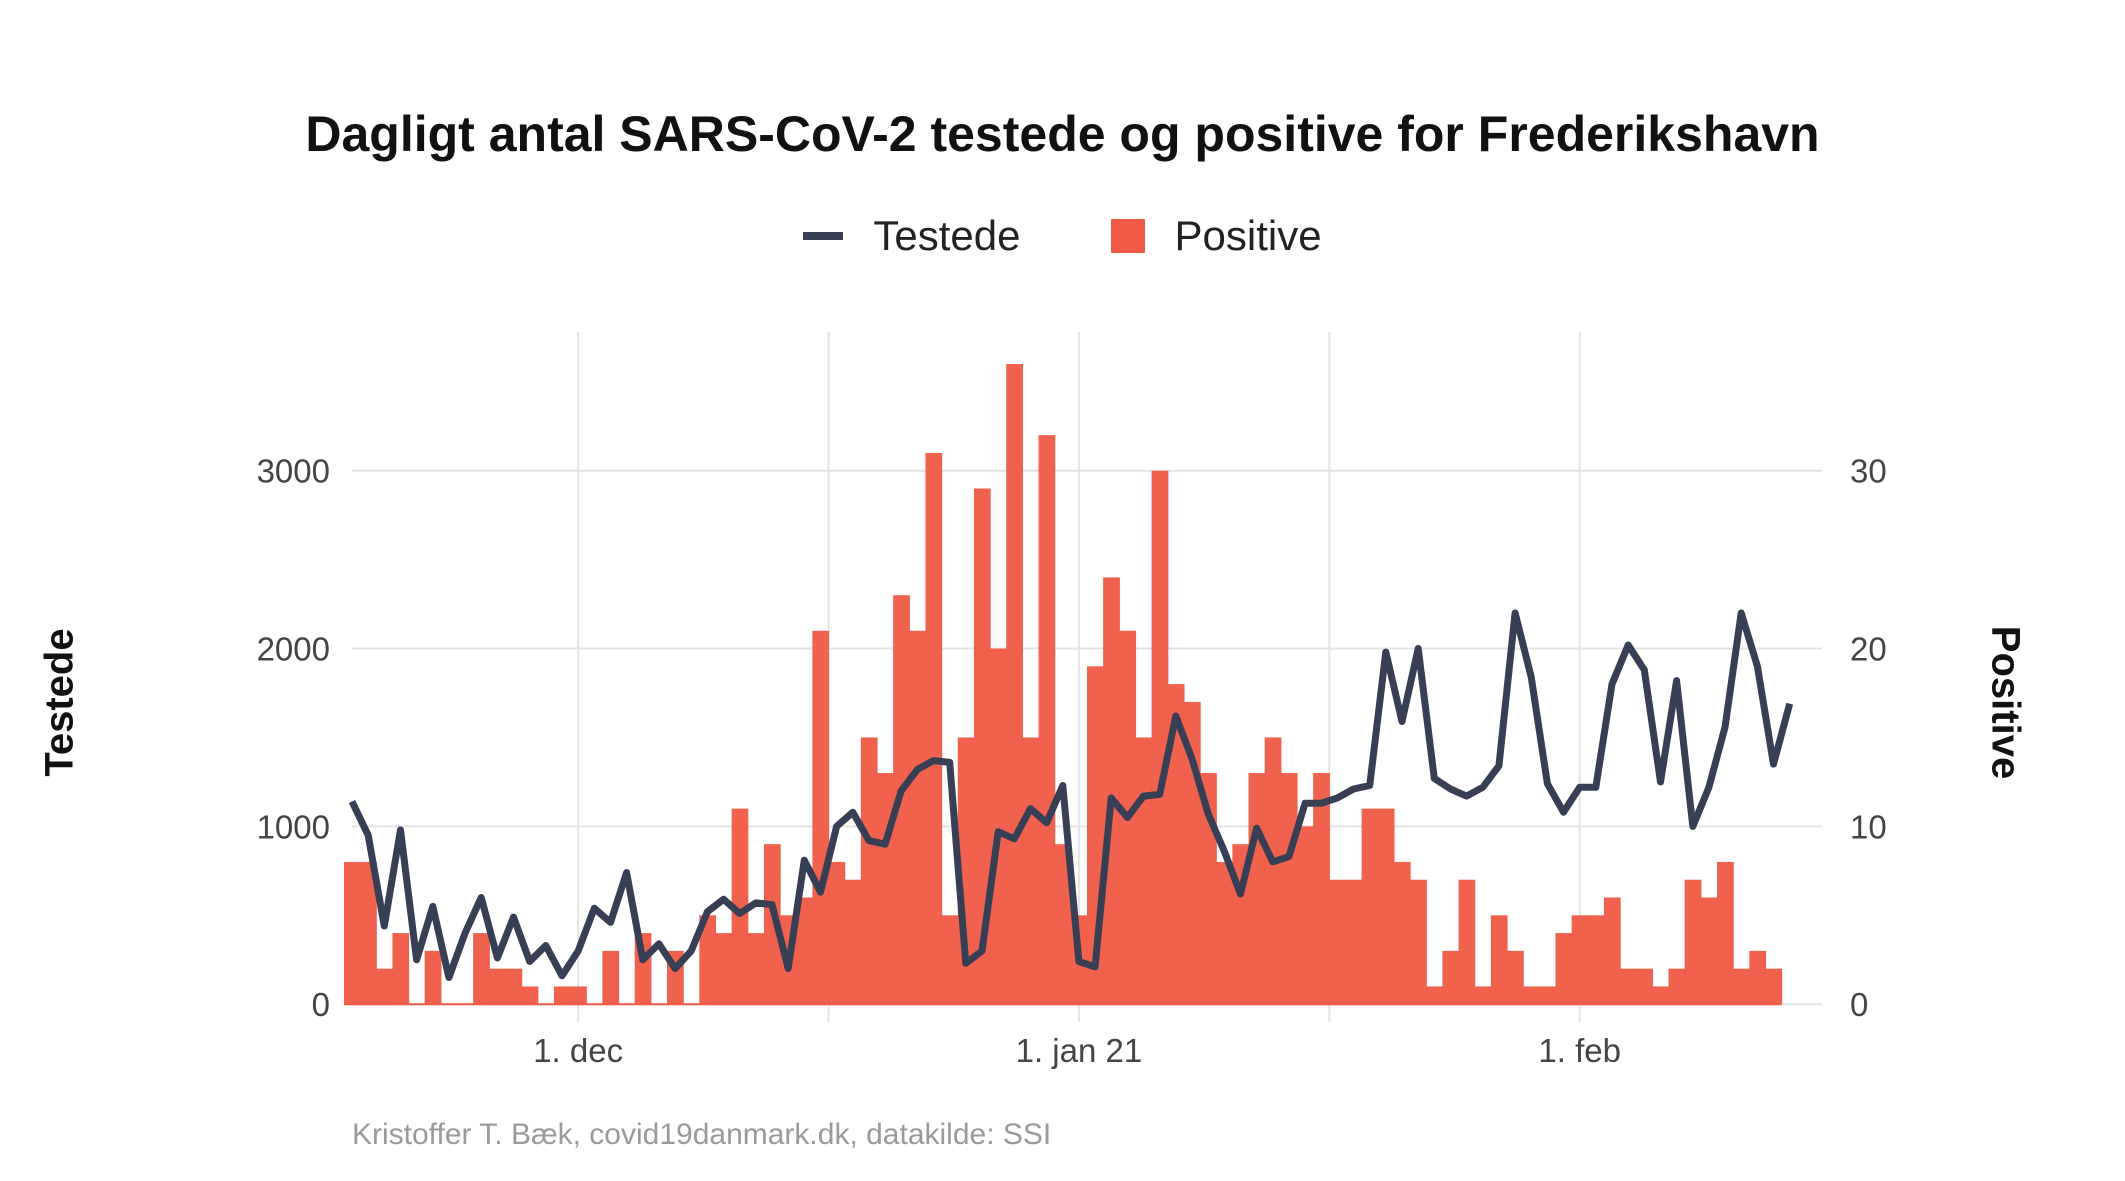 This screenshot has height=1181, width=2125. Describe the element at coordinates (823, 236) in the screenshot. I see `legend-line-swatch` at that location.